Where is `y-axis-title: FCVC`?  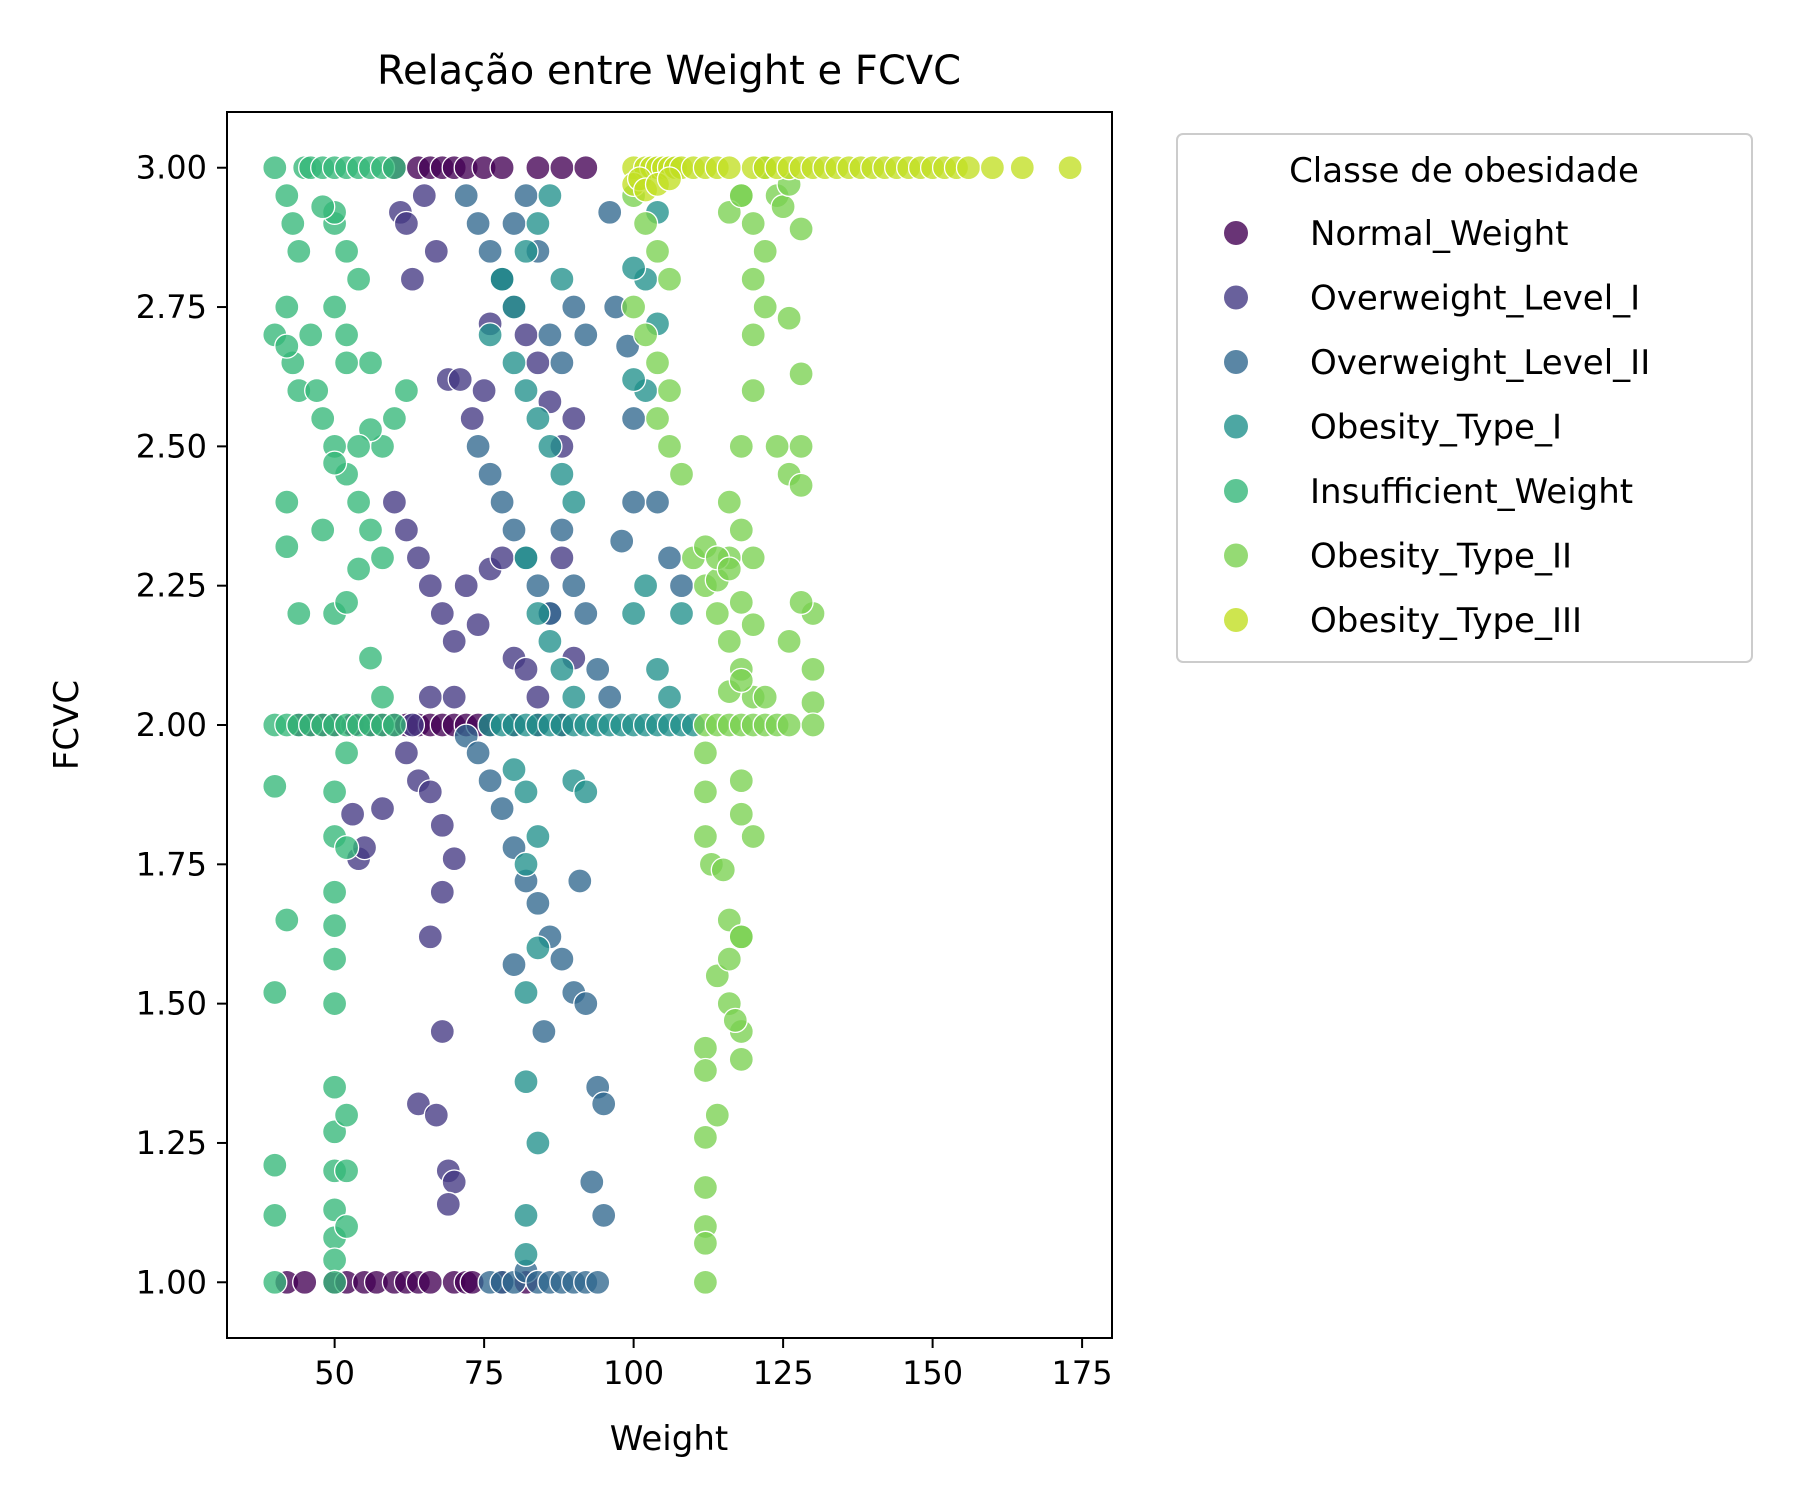
y-axis-title: FCVC is located at coordinates (67, 725).